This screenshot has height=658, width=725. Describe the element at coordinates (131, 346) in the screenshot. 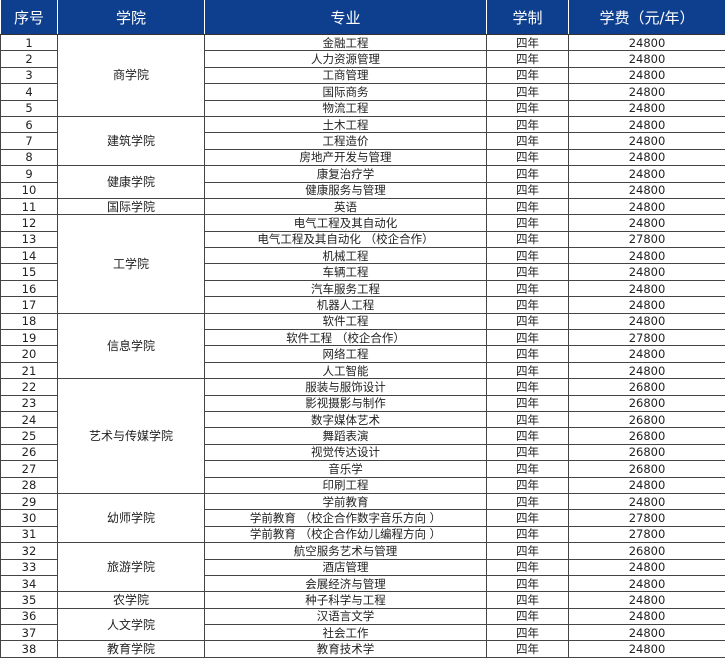

I see `college-name: 信息学院` at that location.